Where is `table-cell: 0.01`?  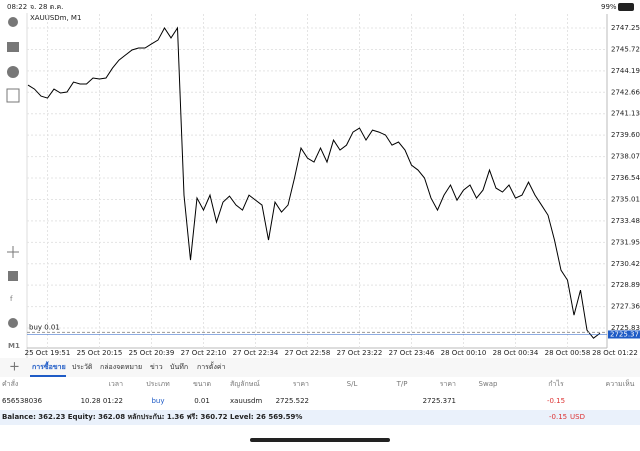
table-cell: 0.01 is located at coordinates (202, 401).